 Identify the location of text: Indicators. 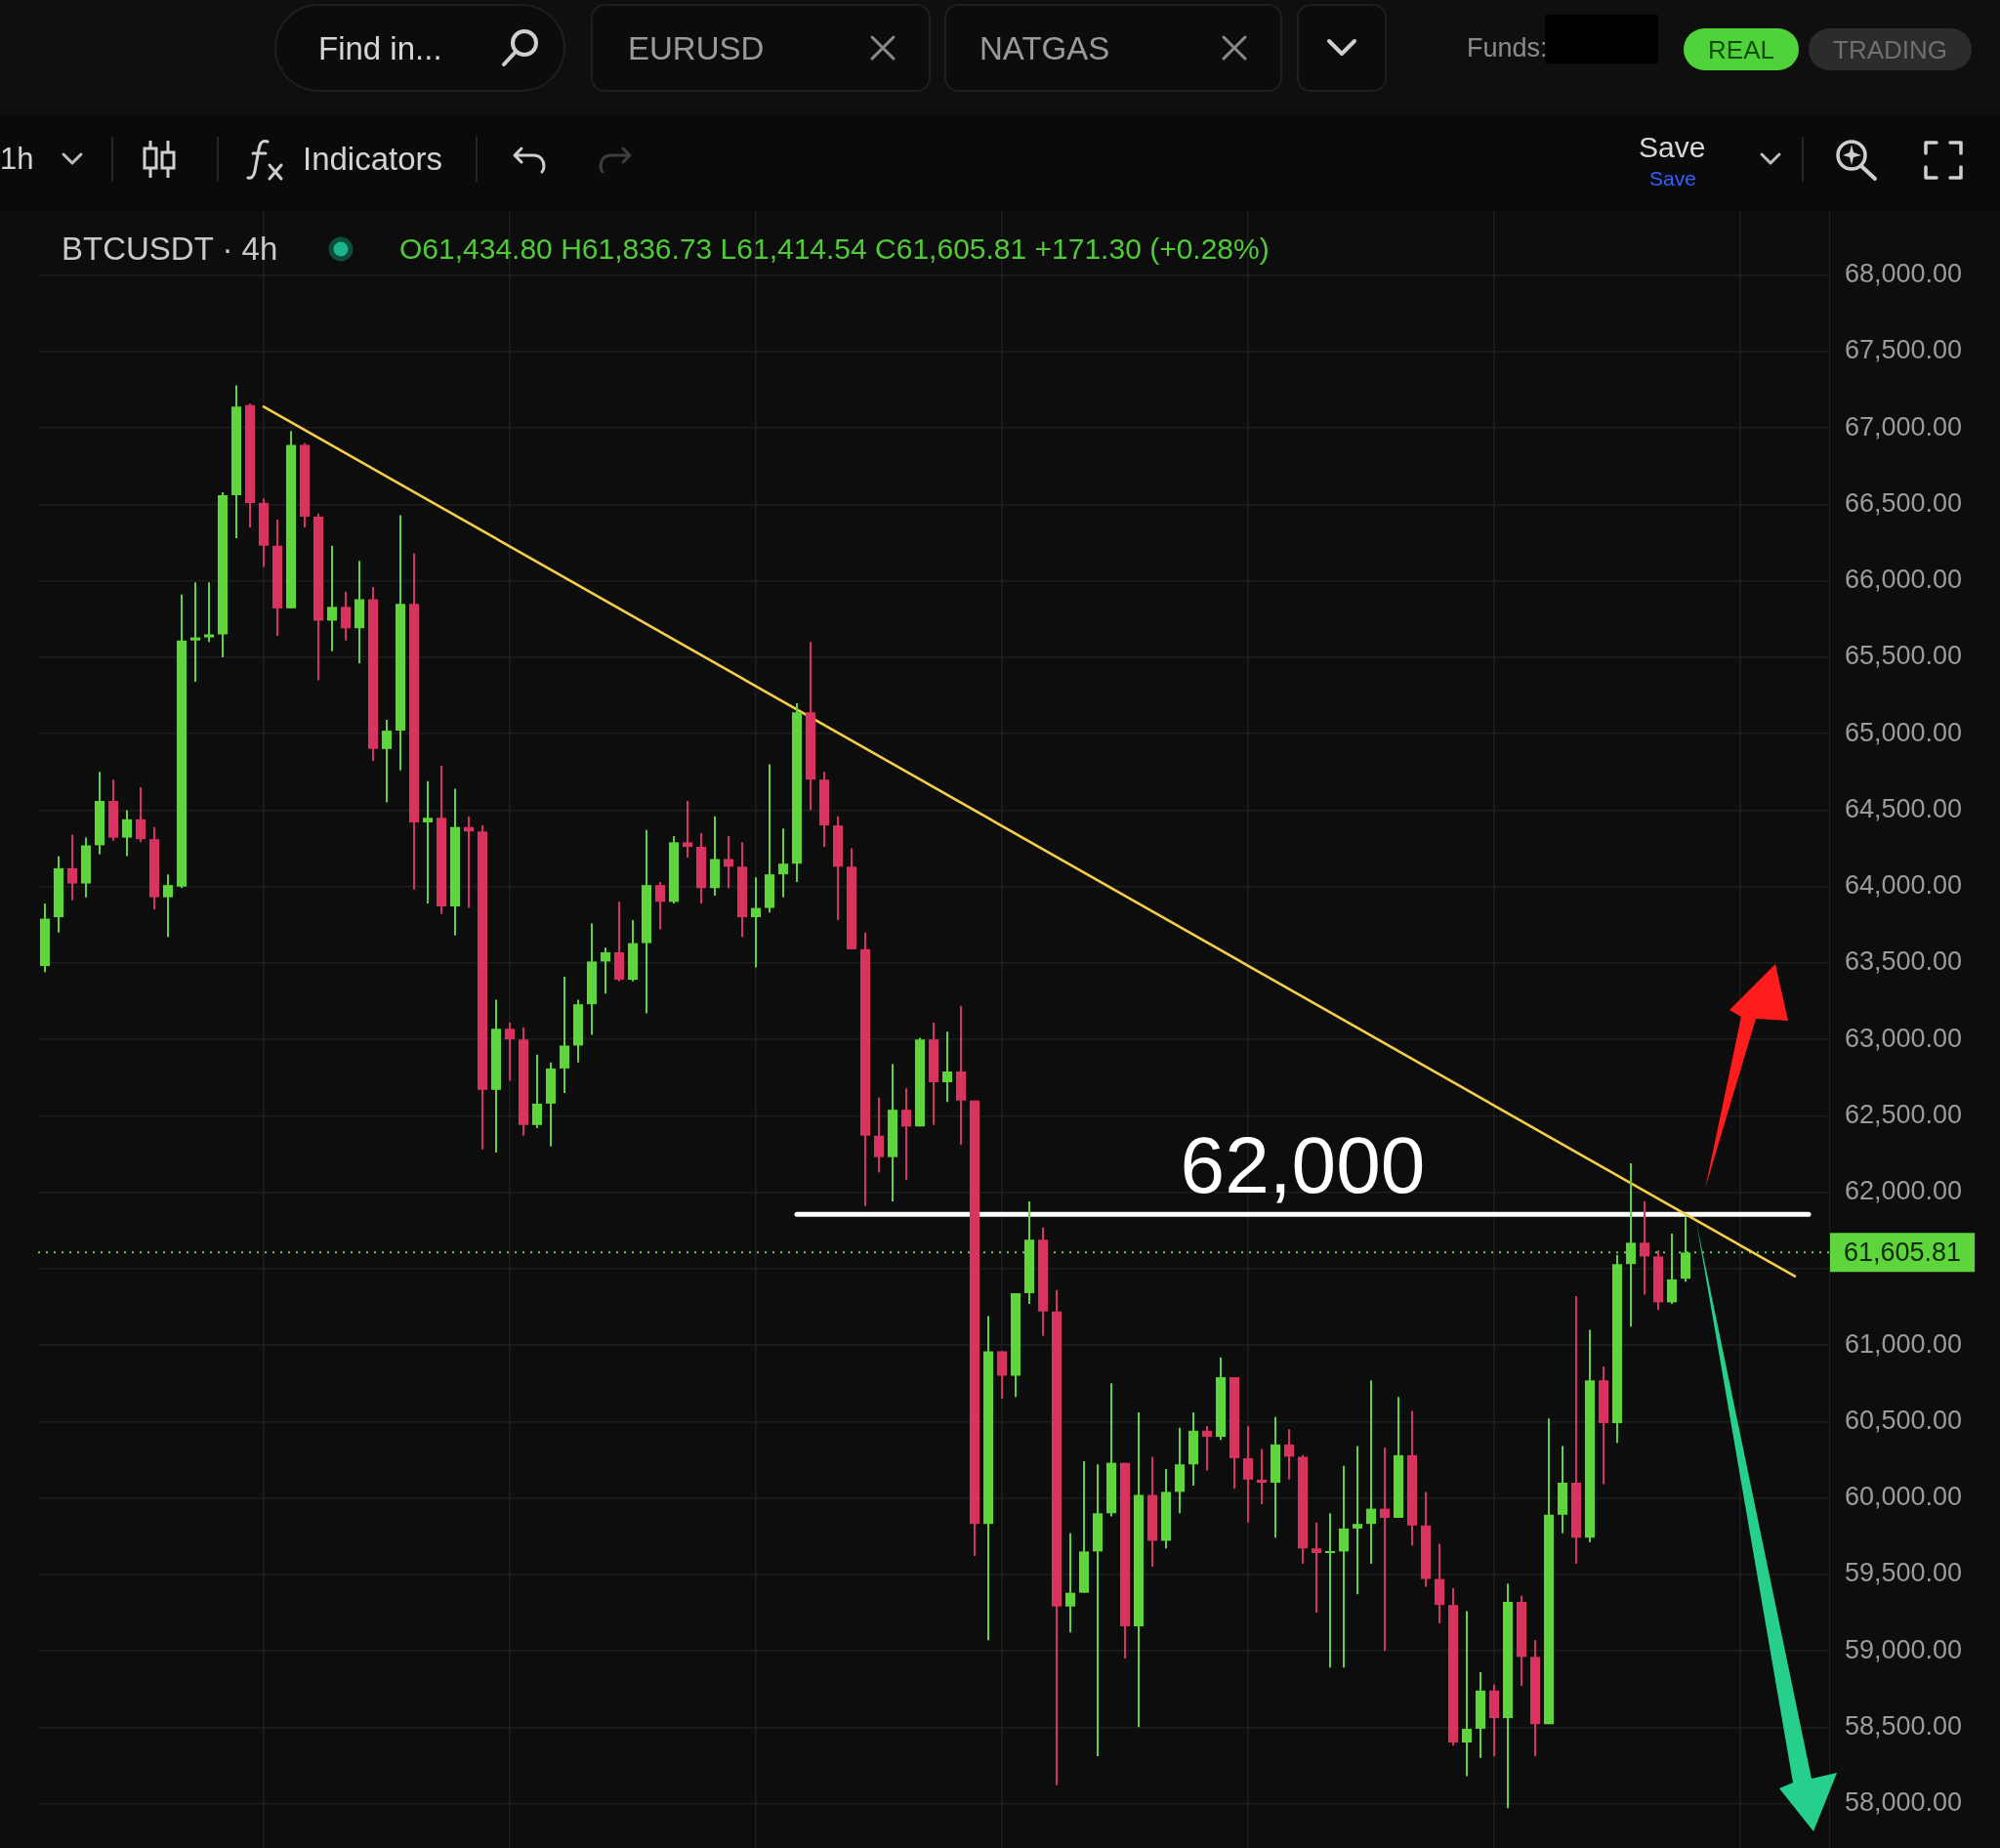
(373, 159).